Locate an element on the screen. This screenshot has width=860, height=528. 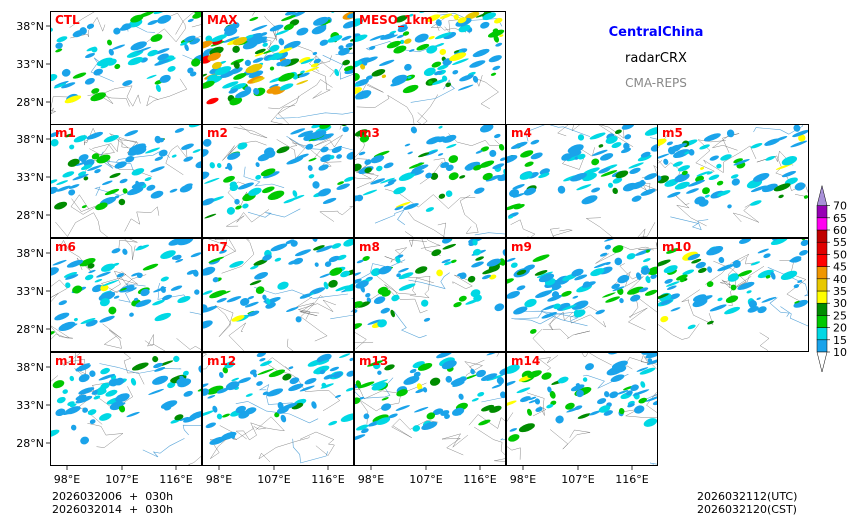
colorbar-max-arrow is located at coordinates (822, 195).